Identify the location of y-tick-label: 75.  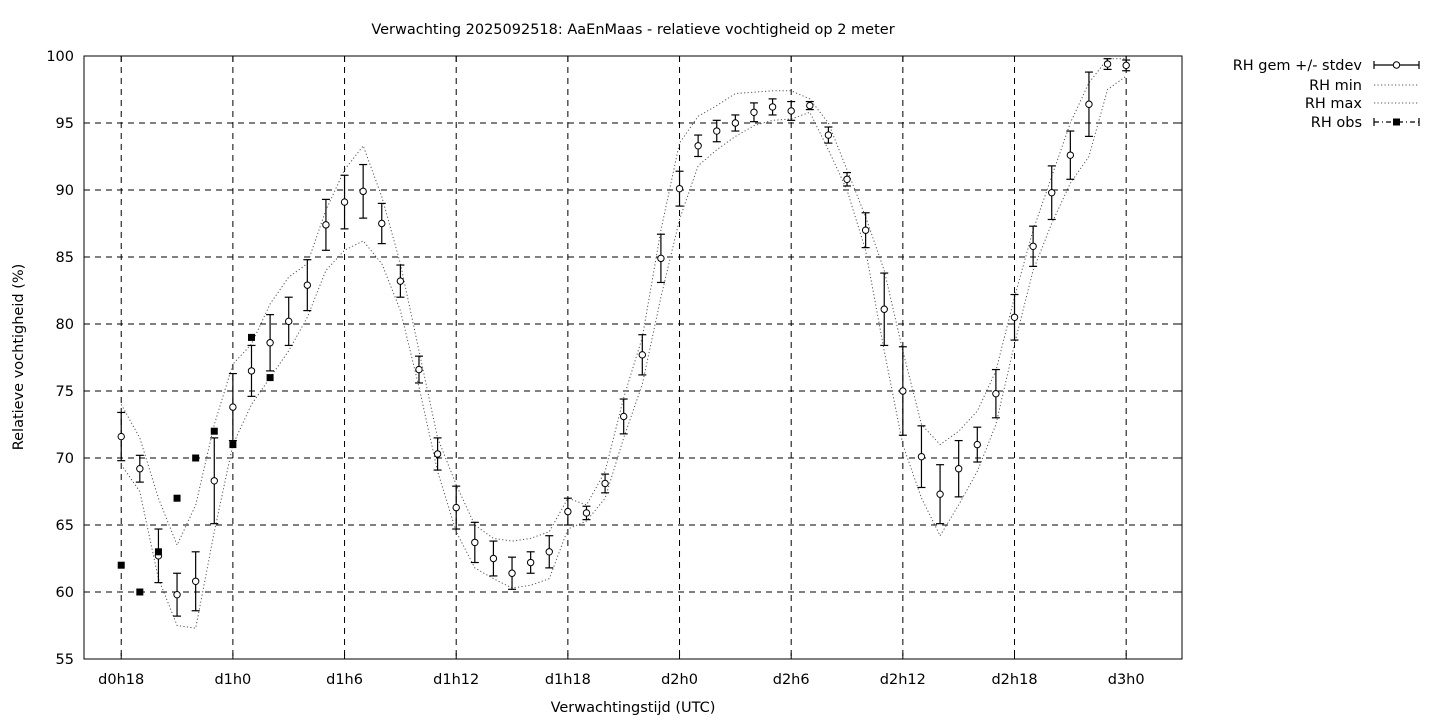
(65, 392).